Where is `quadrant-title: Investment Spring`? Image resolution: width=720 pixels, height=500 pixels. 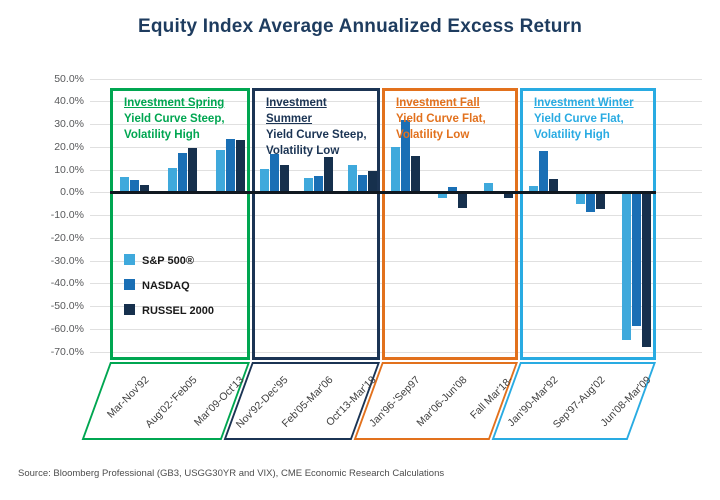
quadrant-title: Investment Spring is located at coordinates (174, 103).